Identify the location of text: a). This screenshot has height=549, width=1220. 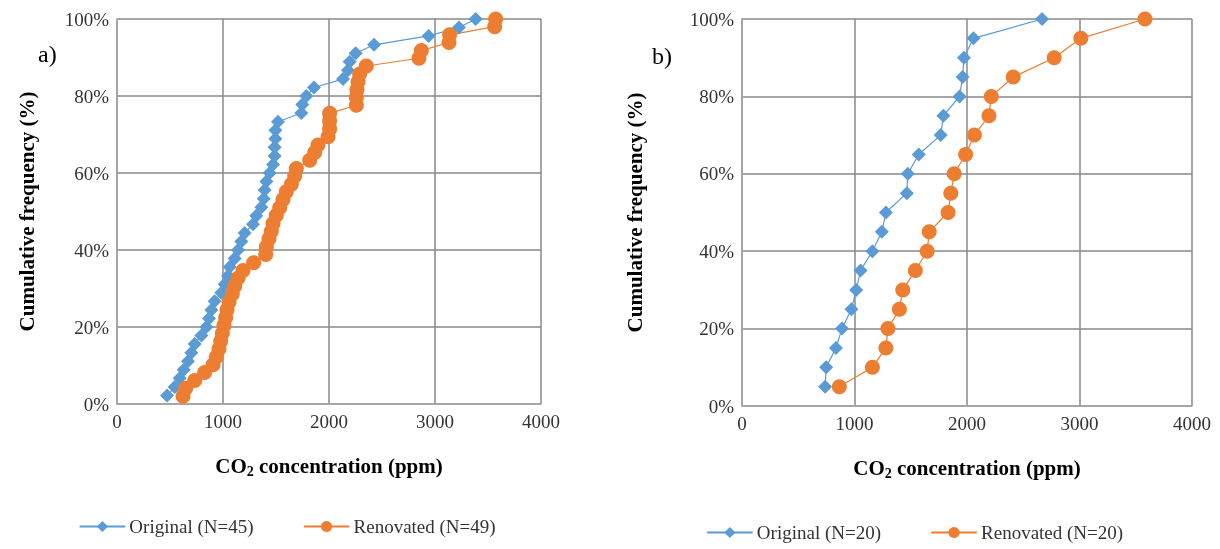
(47, 54).